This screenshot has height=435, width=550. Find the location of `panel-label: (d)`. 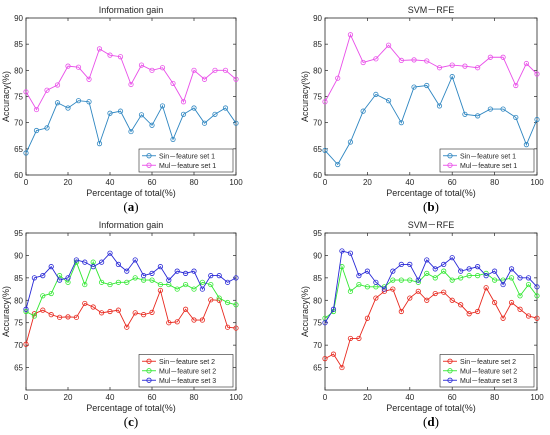

panel-label: (d) is located at coordinates (431, 421).